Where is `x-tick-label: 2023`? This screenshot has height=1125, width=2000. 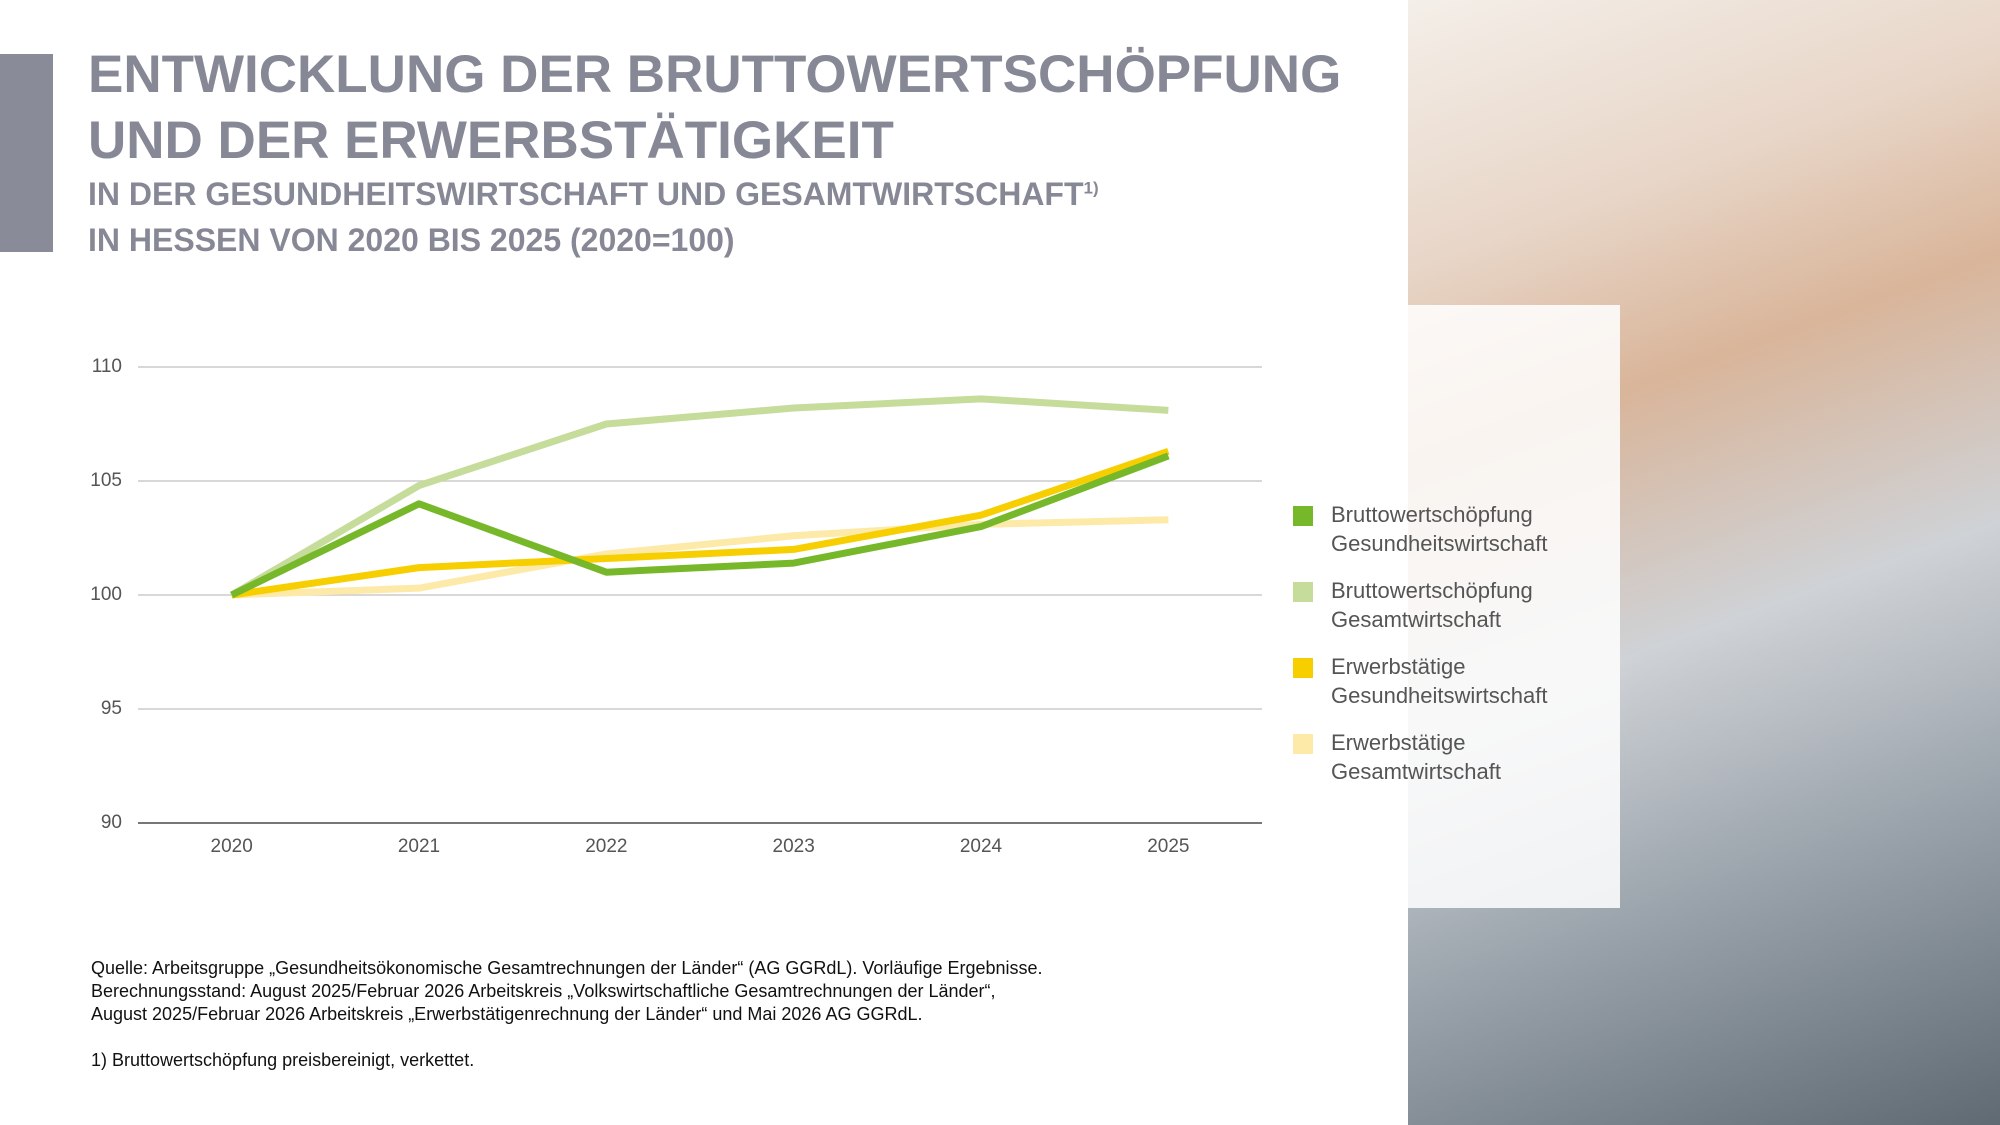
x-tick-label: 2023 is located at coordinates (794, 846).